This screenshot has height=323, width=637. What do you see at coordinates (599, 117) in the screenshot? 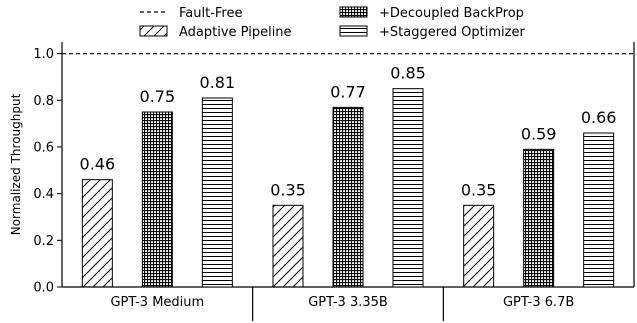
I see `bar-value-label: 0.66` at bounding box center [599, 117].